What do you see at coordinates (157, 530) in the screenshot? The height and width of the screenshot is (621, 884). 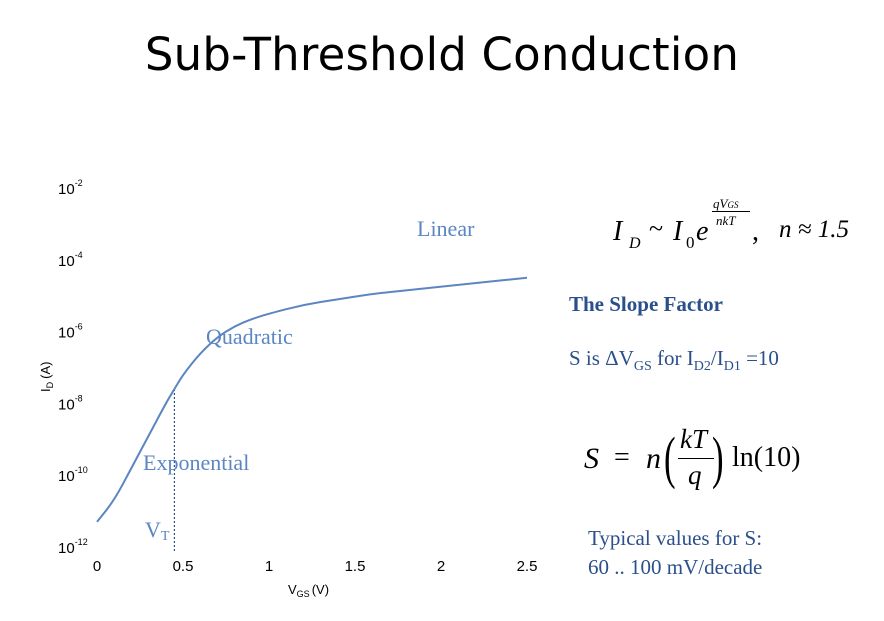 I see `vt-label: VT` at bounding box center [157, 530].